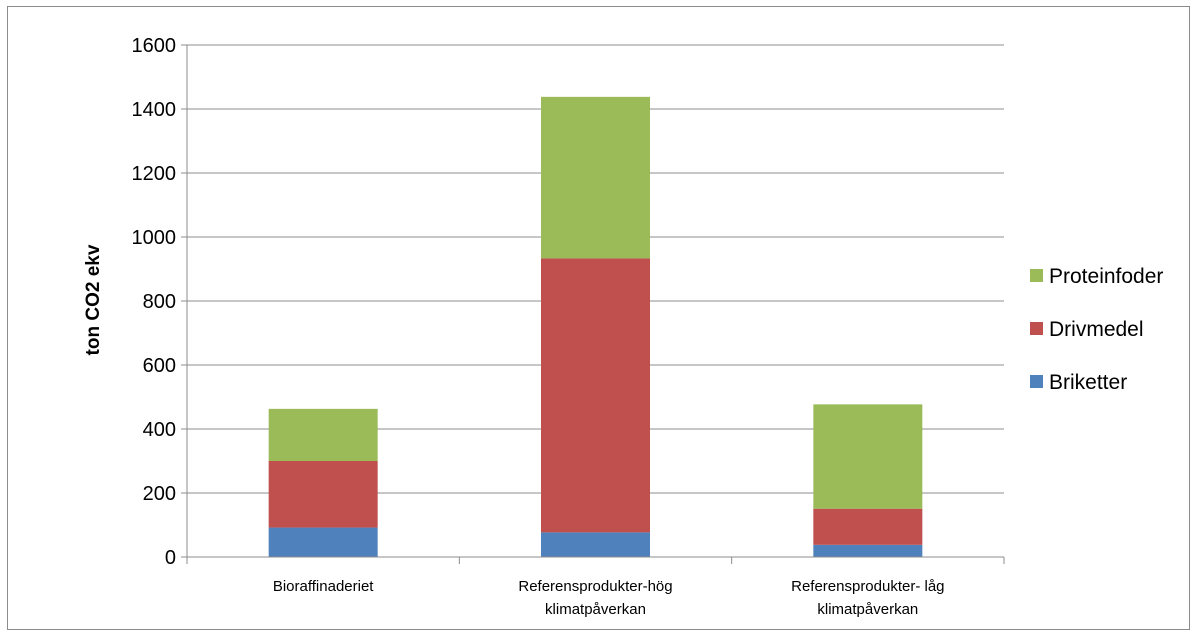  I want to click on x-category-label: Referensprodukter- låg, so click(867, 586).